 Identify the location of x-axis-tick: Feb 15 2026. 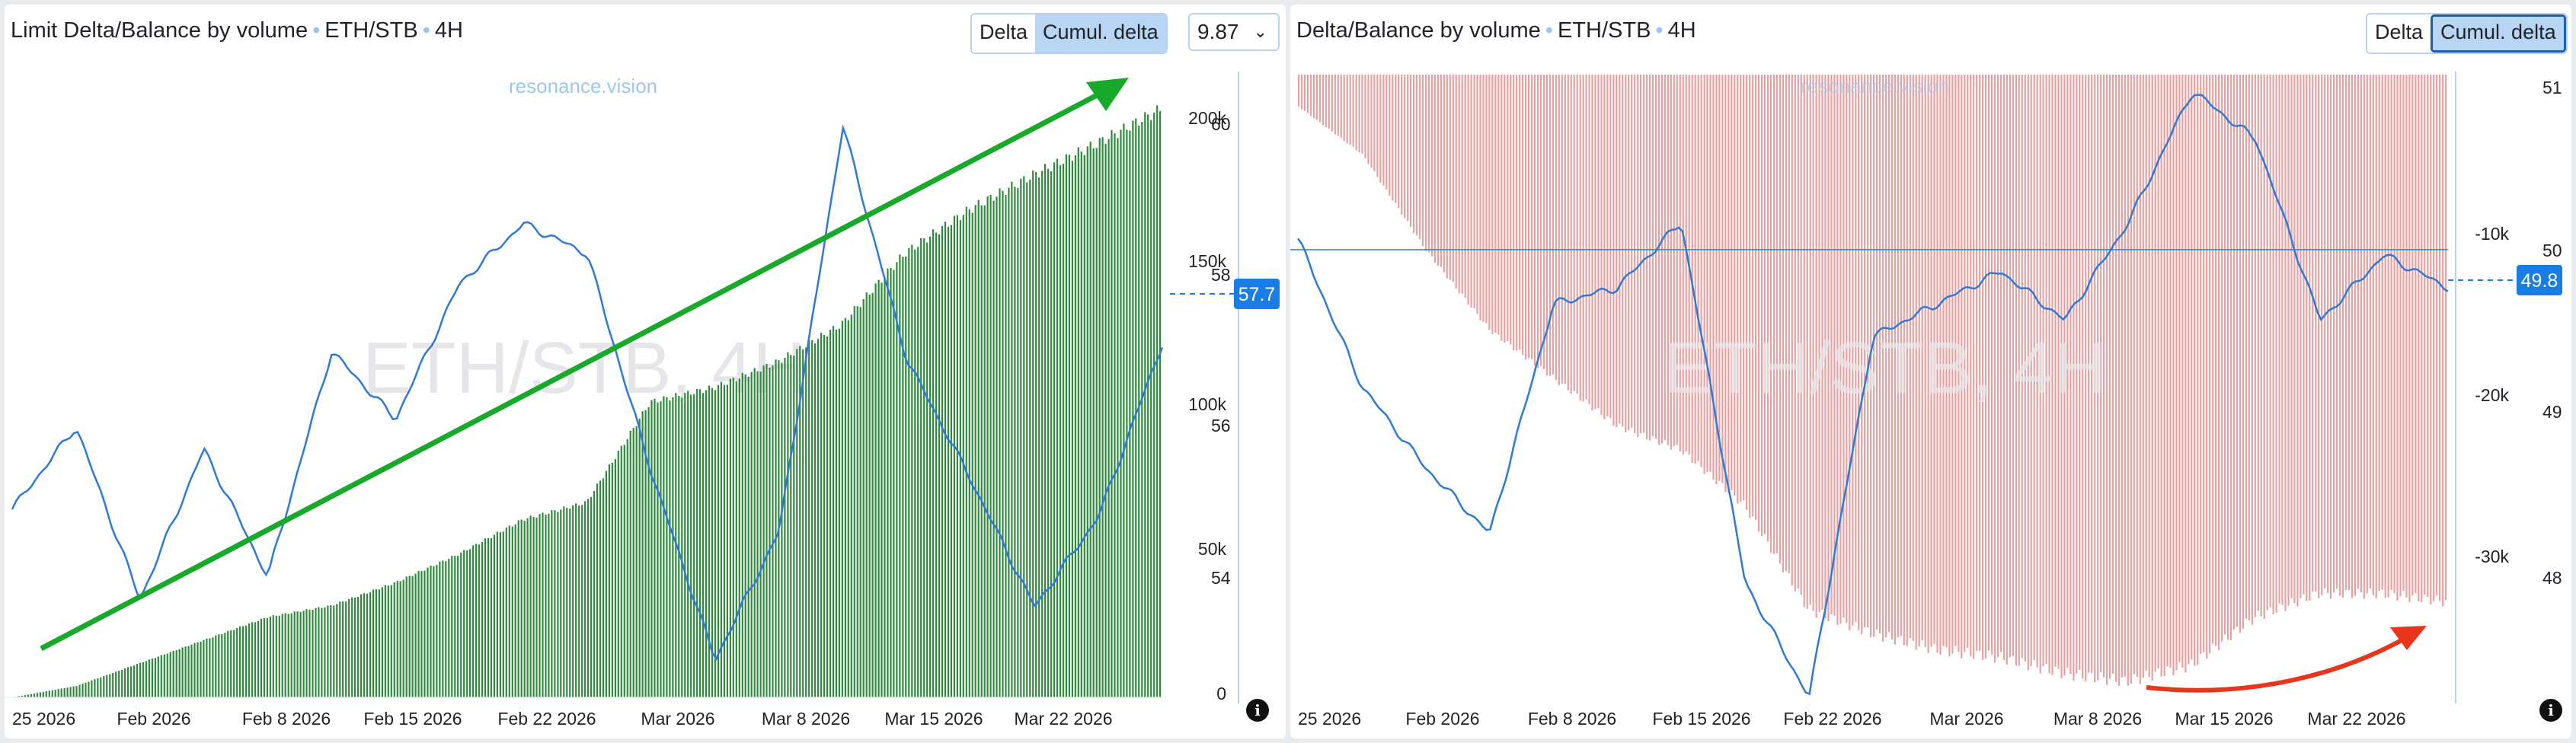
(412, 719).